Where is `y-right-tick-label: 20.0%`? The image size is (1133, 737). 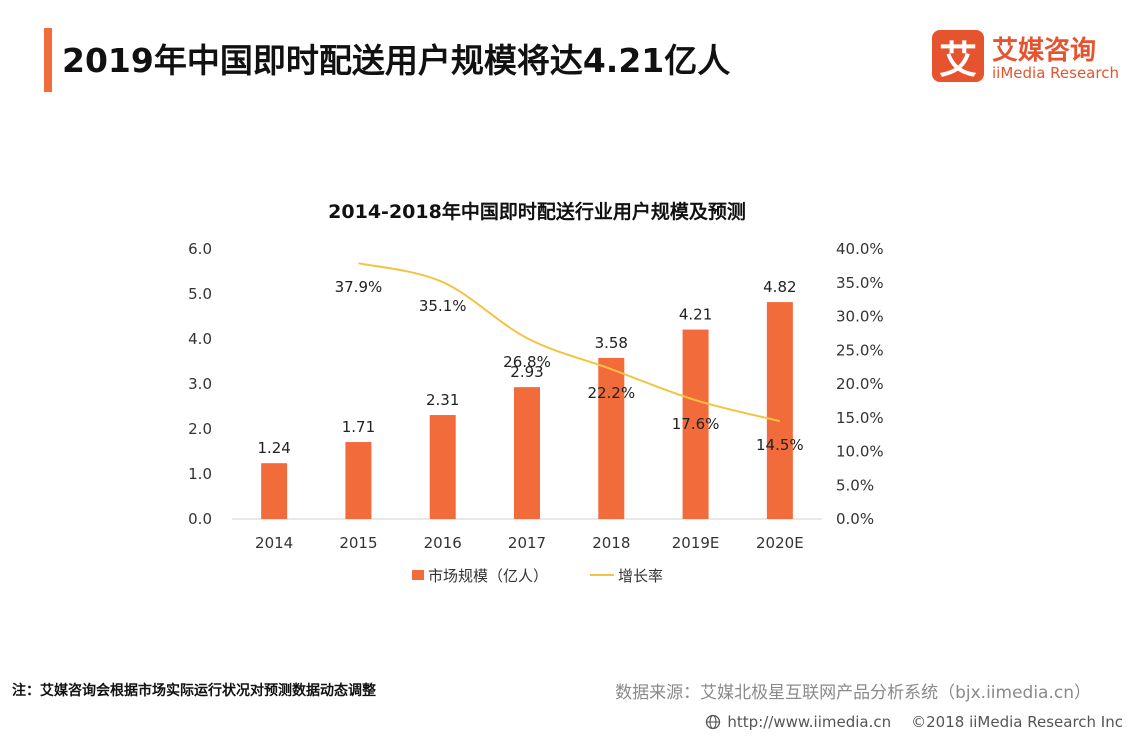
y-right-tick-label: 20.0% is located at coordinates (860, 384).